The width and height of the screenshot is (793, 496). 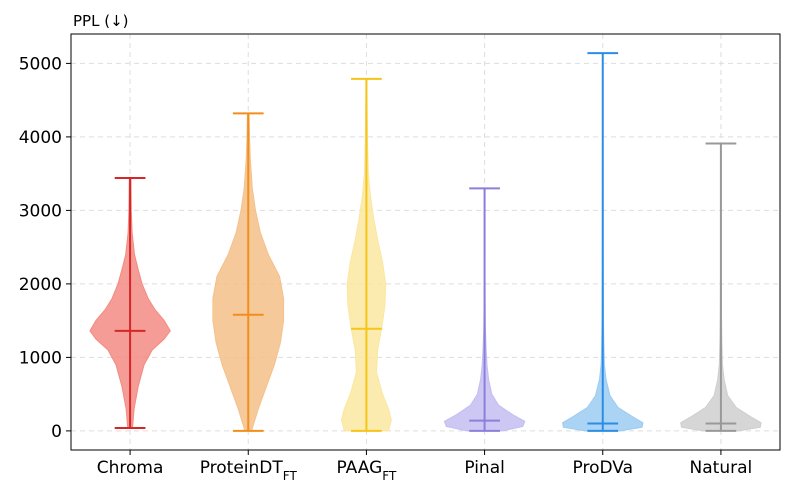 What do you see at coordinates (721, 468) in the screenshot?
I see `x-tick-label: Natural` at bounding box center [721, 468].